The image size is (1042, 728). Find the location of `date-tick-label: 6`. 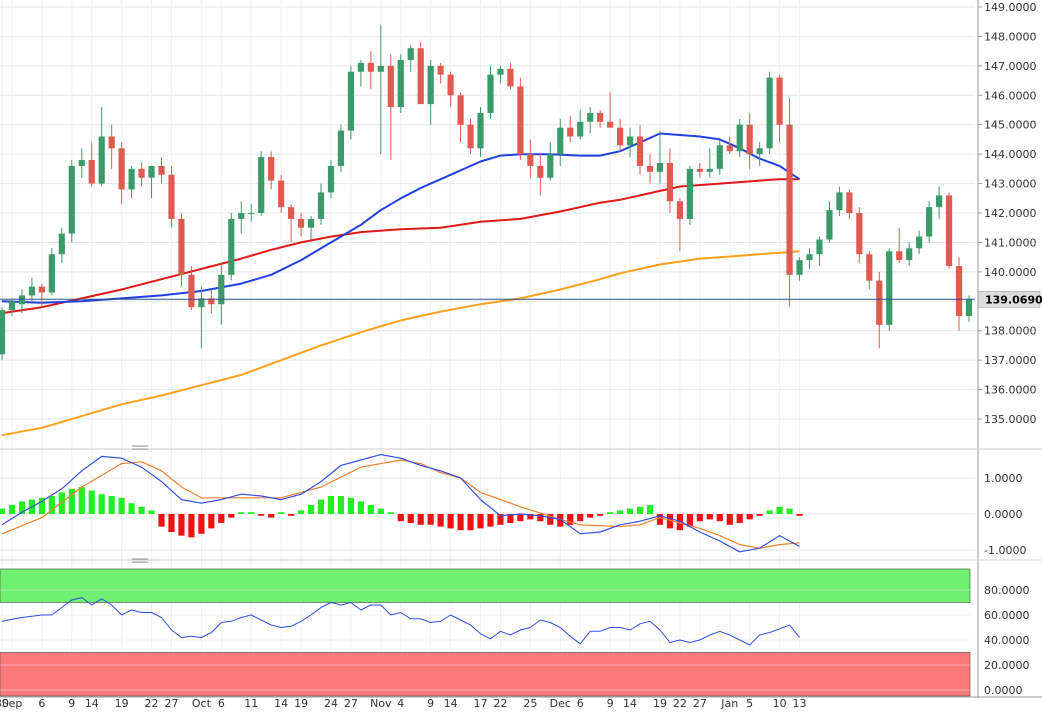

date-tick-label: 6 is located at coordinates (41, 703).